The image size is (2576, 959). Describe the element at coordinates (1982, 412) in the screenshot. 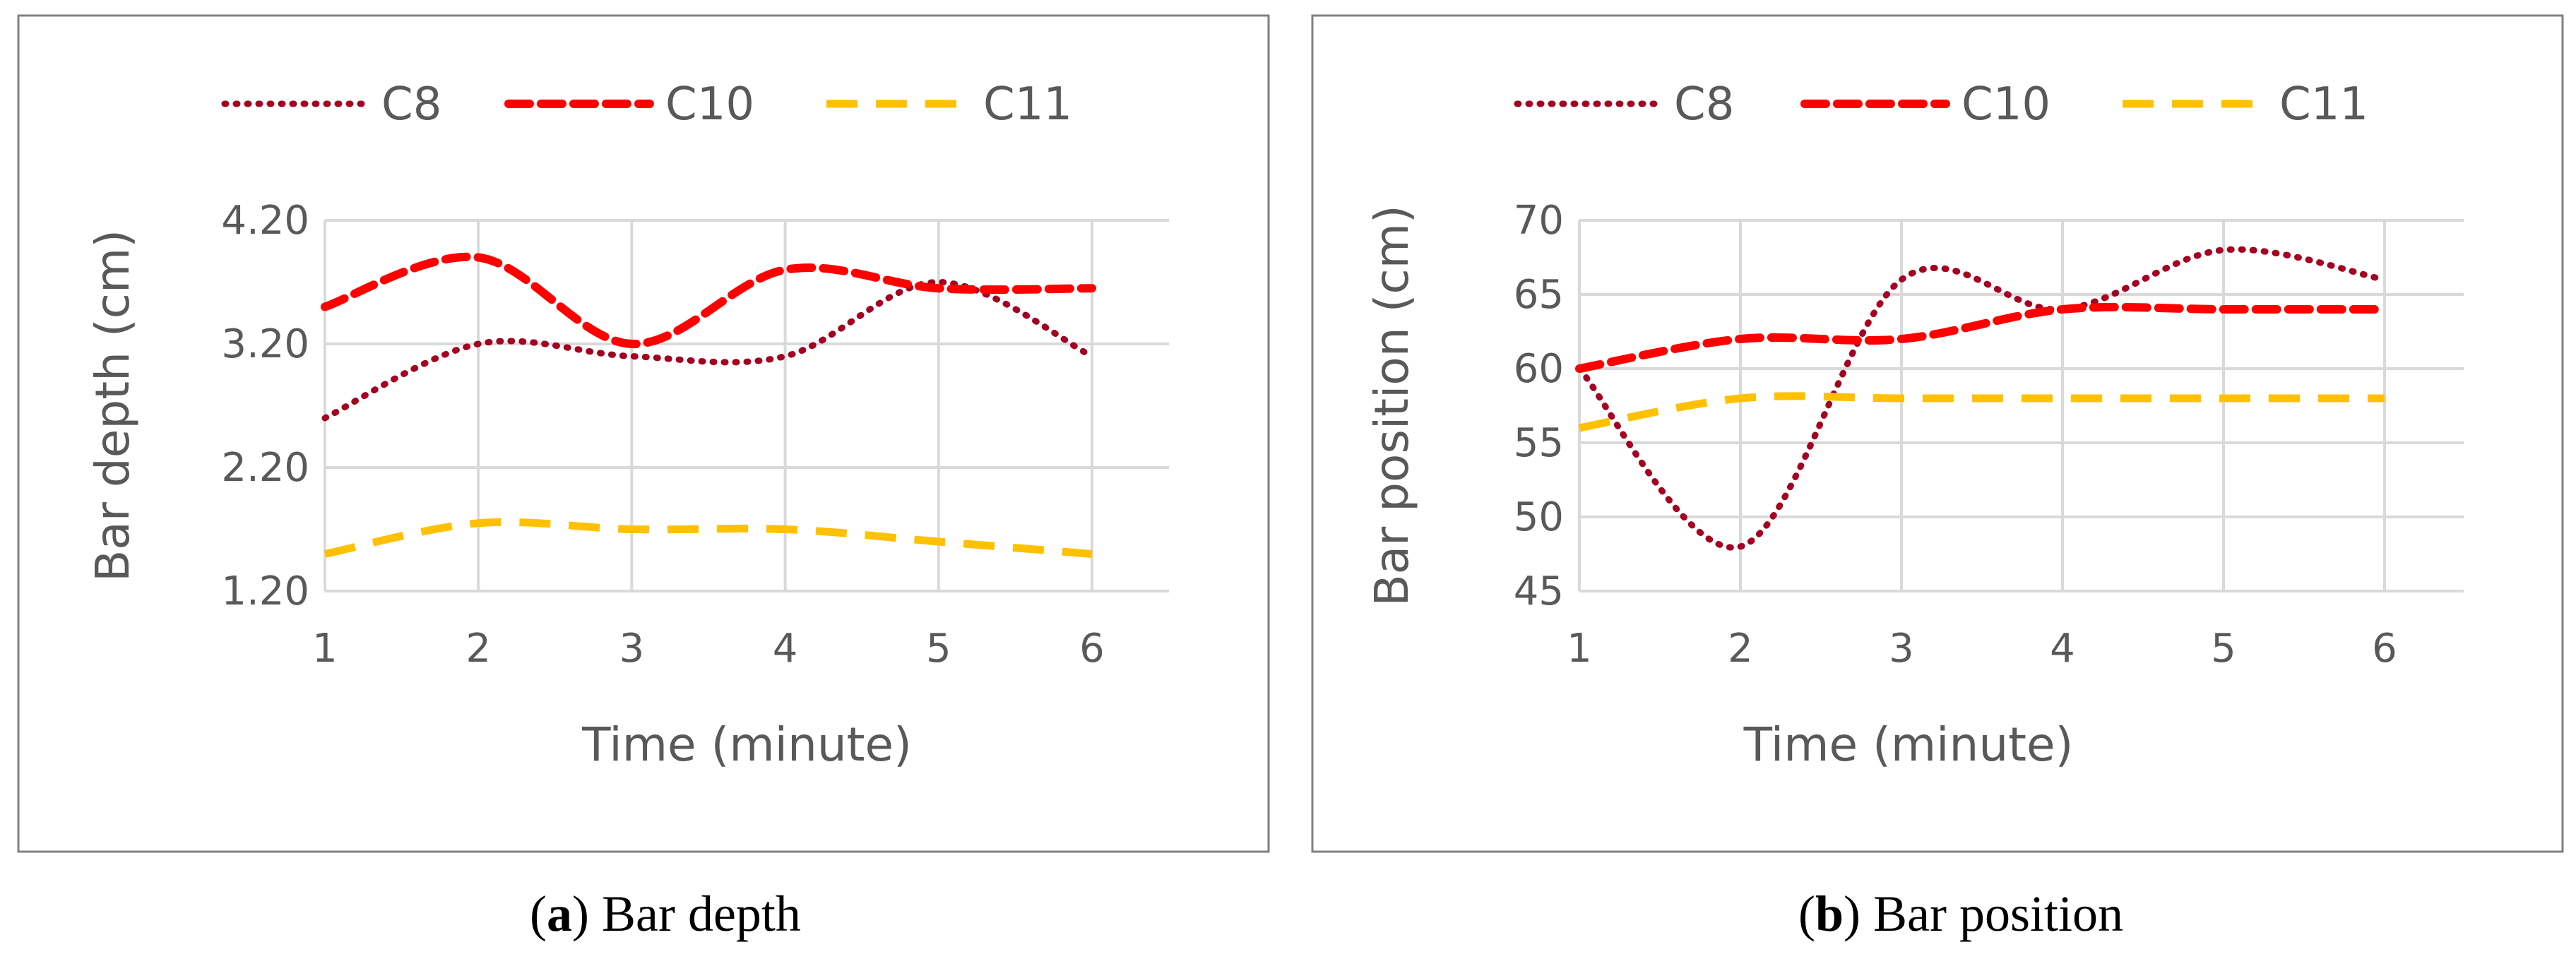

I see `series-line-c11` at that location.